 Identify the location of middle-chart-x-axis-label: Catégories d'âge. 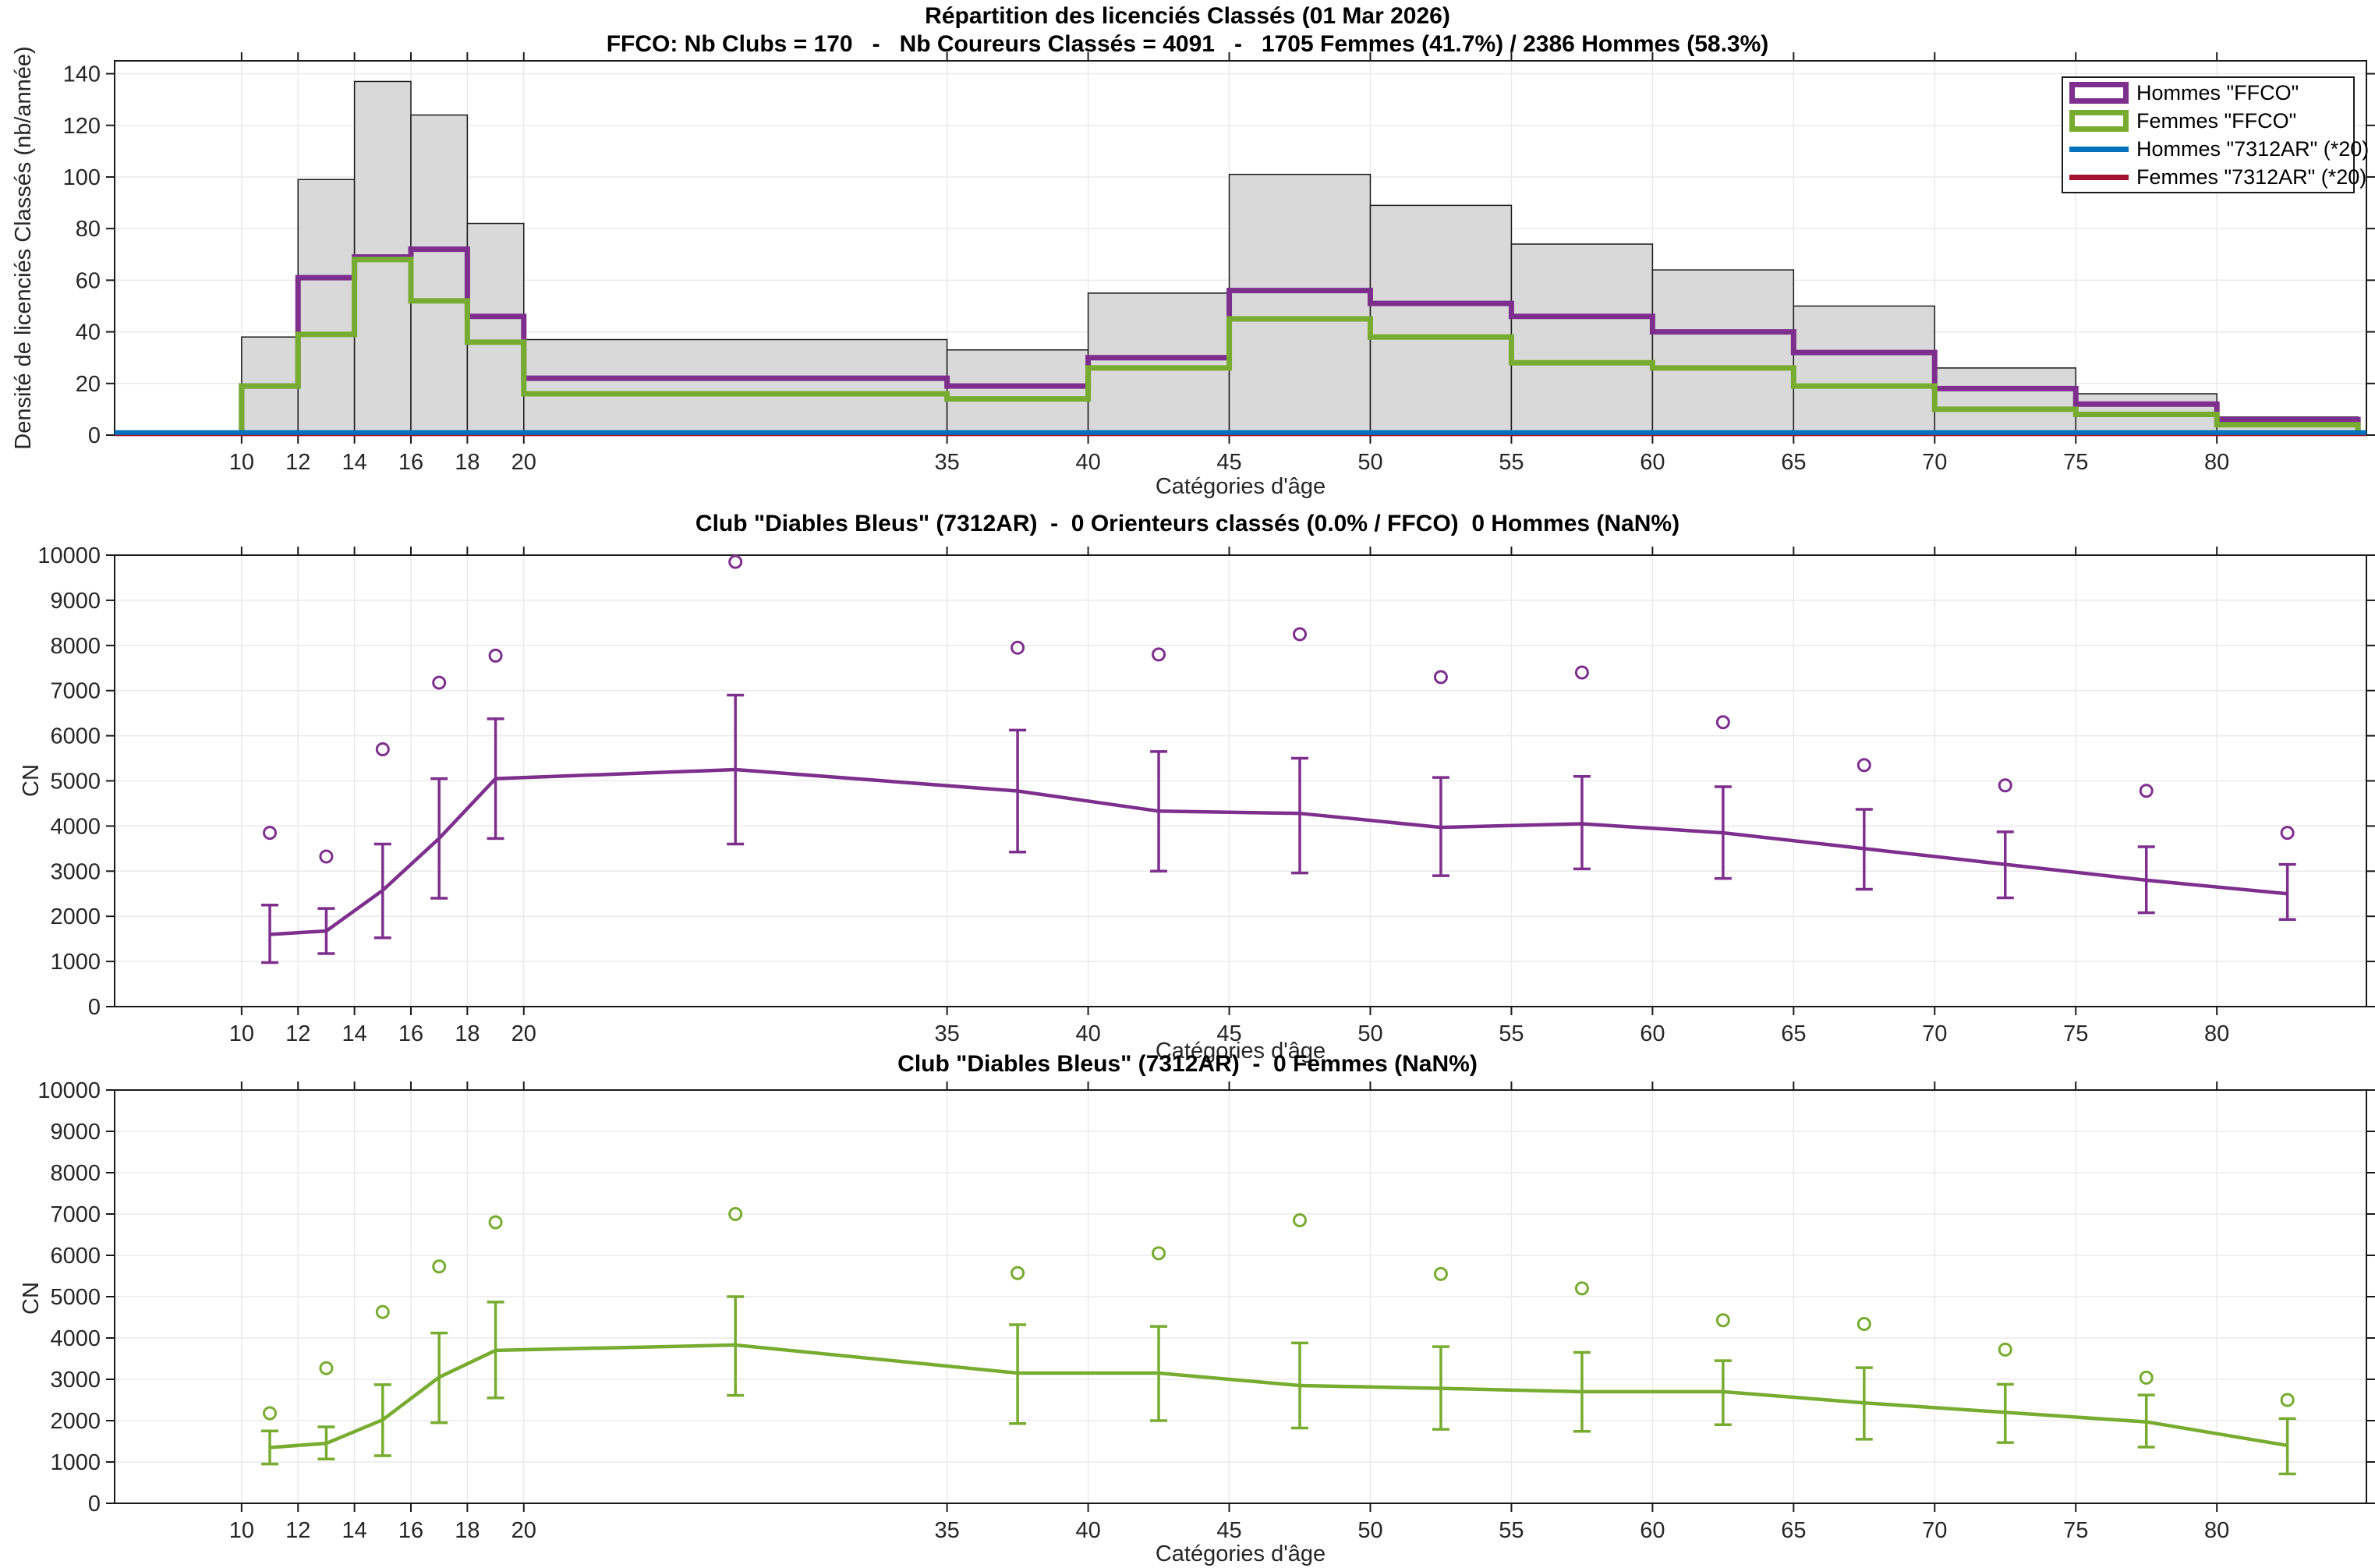
(1240, 1051).